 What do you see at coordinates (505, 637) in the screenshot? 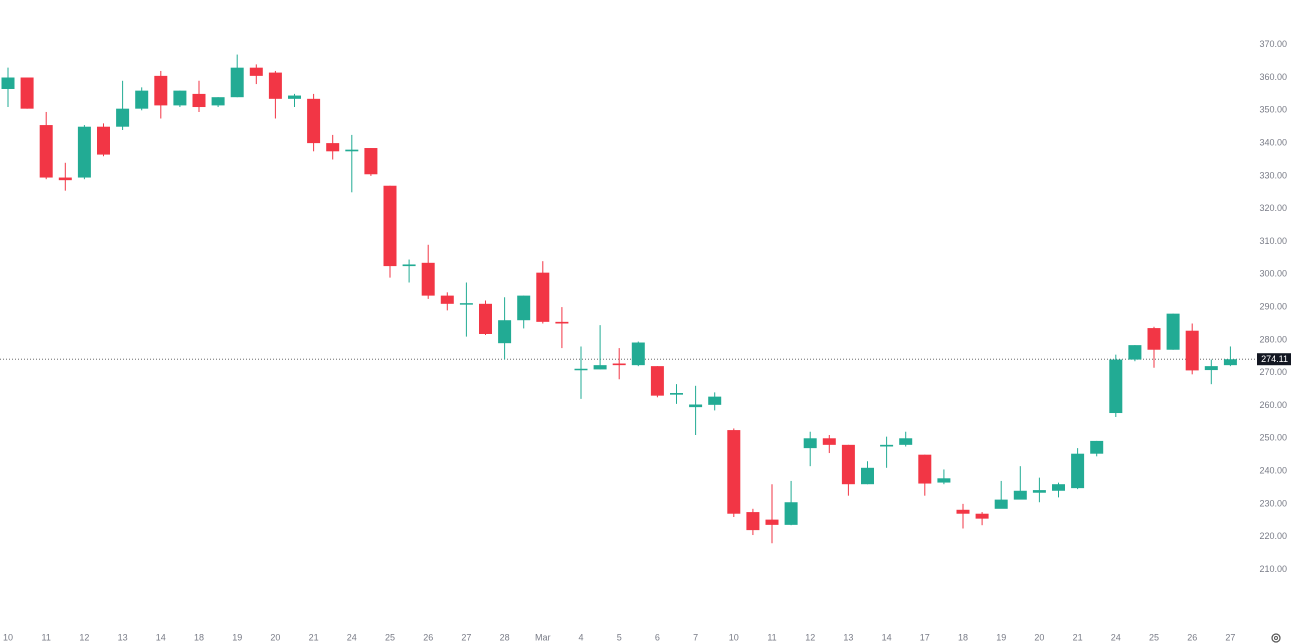
I see `x-tick-label: 28` at bounding box center [505, 637].